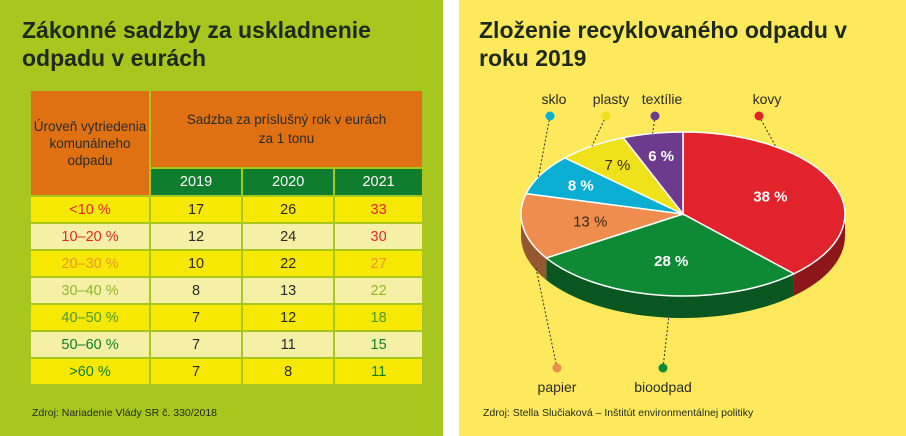 This screenshot has width=906, height=436. What do you see at coordinates (378, 210) in the screenshot?
I see `value-2021-cell: 33` at bounding box center [378, 210].